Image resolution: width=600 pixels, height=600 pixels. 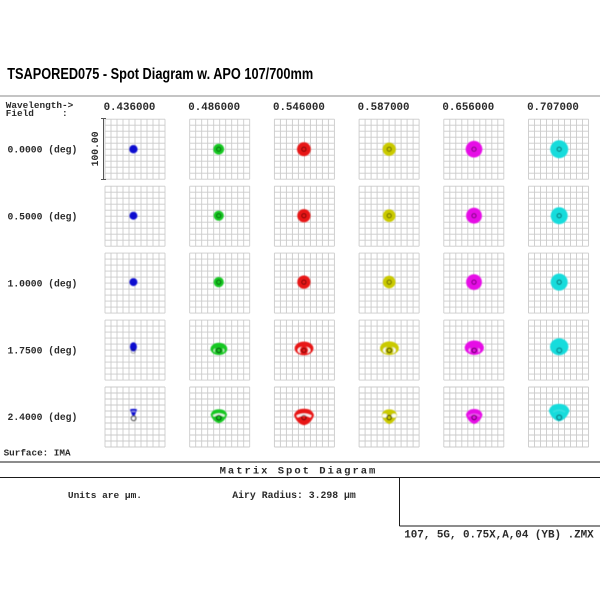 What do you see at coordinates (299, 471) in the screenshot?
I see `svg-text: Matrix Spot Diagram` at bounding box center [299, 471].